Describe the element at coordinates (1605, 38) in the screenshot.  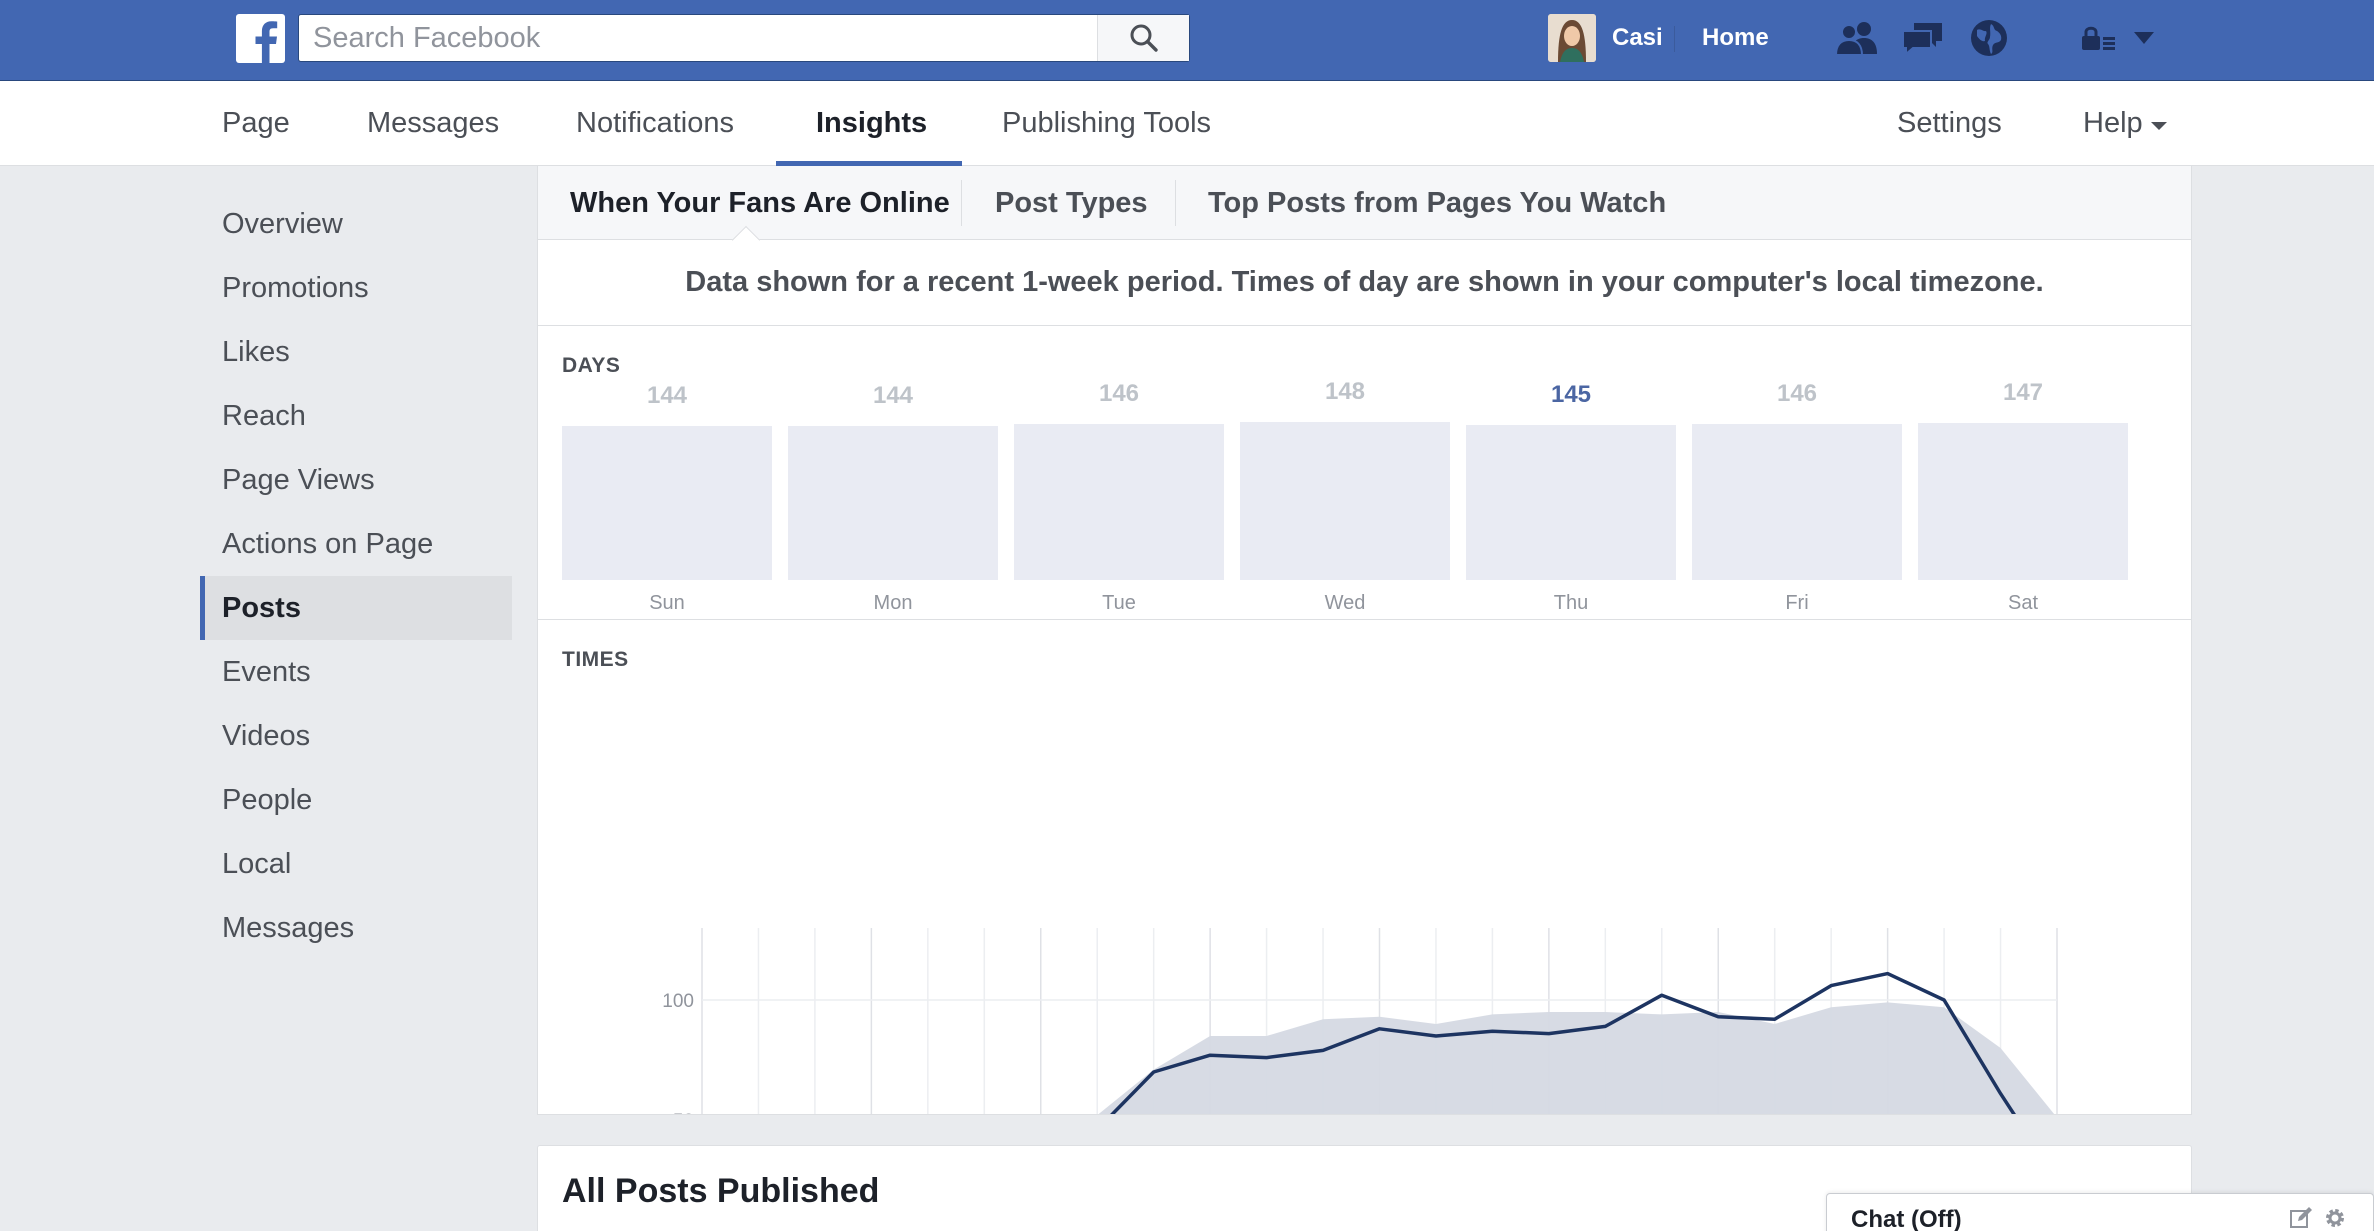
I see `profile-link: Casi` at that location.